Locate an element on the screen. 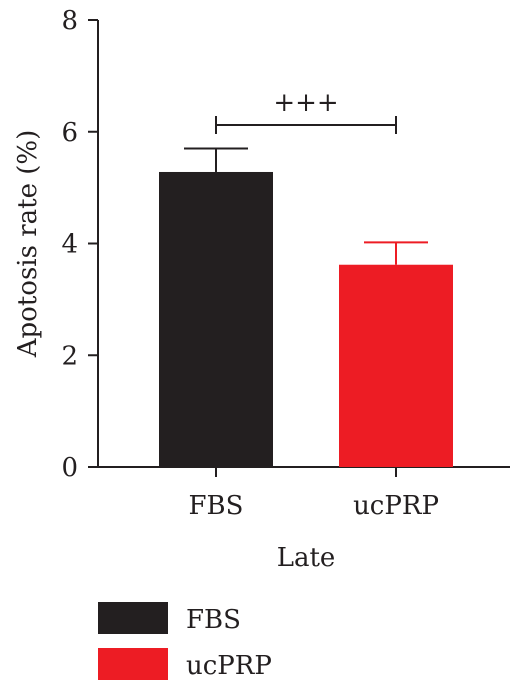  y-tick-label: 6 is located at coordinates (69, 133).